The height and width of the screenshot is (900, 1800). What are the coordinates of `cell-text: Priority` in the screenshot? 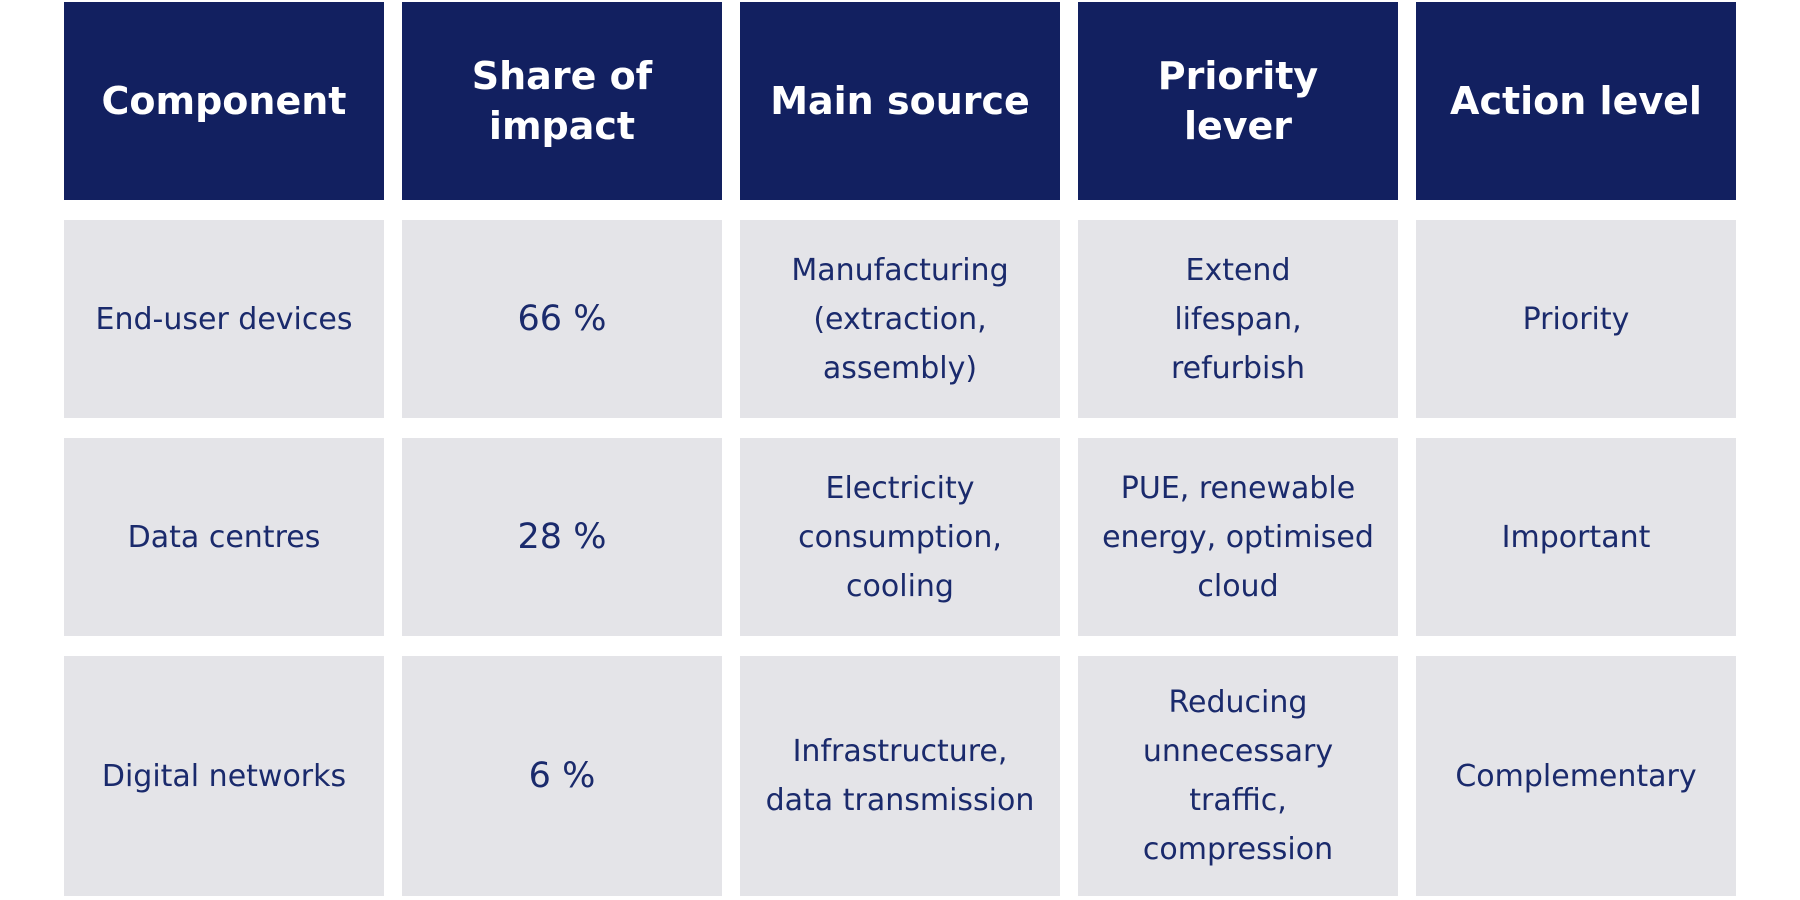 It's located at (1576, 319).